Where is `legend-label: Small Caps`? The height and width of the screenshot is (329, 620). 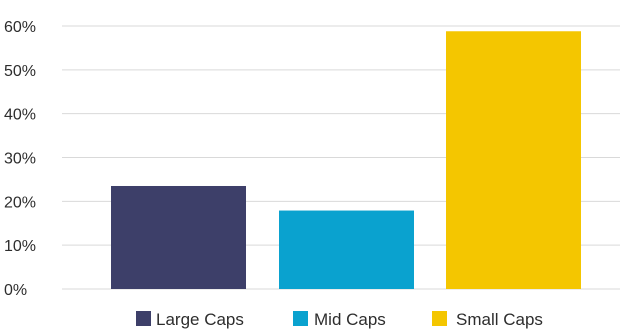 legend-label: Small Caps is located at coordinates (499, 319).